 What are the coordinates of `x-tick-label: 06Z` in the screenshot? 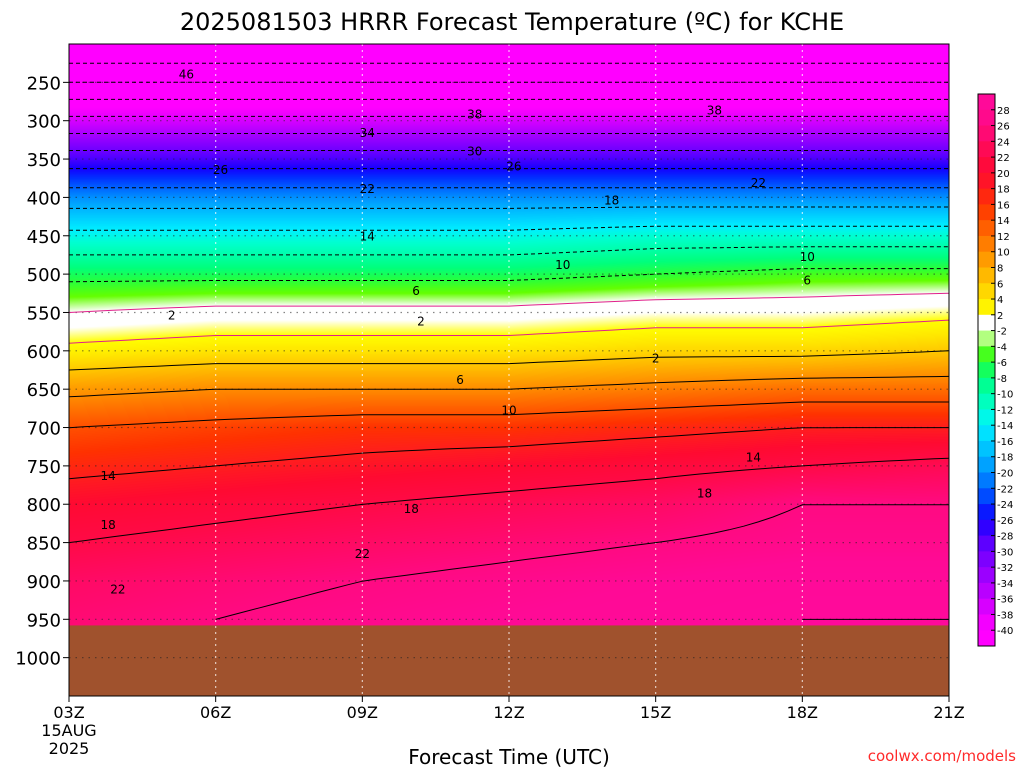 It's located at (215, 712).